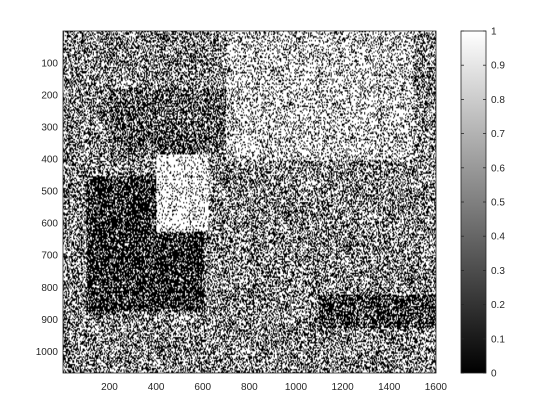  Describe the element at coordinates (498, 305) in the screenshot. I see `colorbar-tick-label: 0.2` at that location.